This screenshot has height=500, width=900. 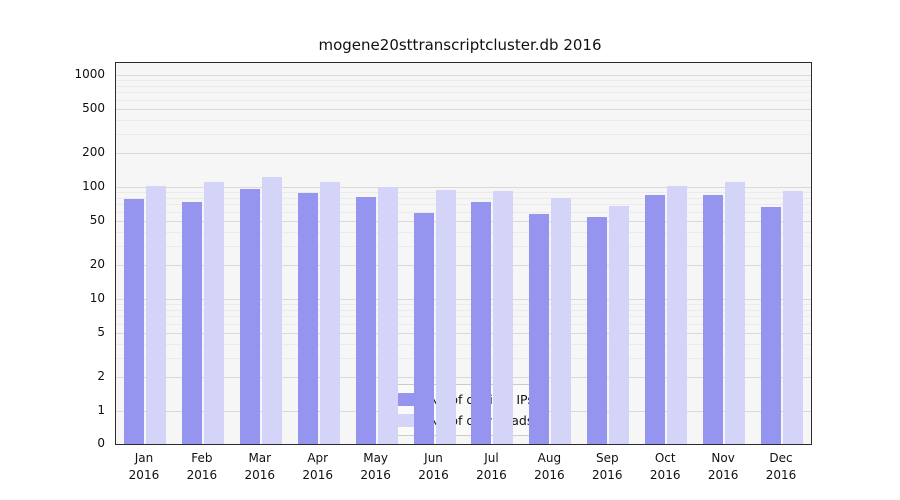 I want to click on x-tick-month: Jan, so click(x=144, y=458).